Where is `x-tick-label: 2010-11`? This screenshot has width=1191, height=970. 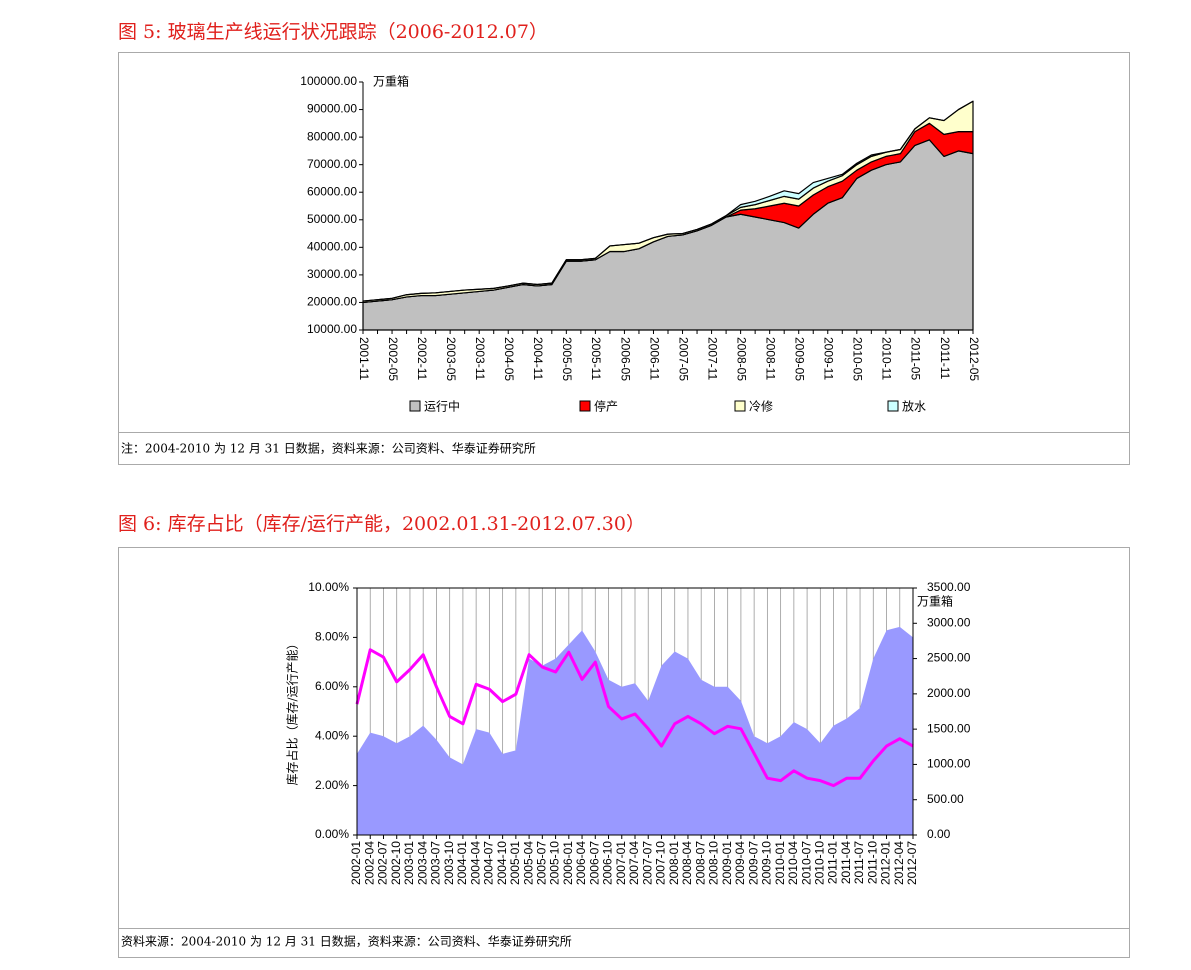 x-tick-label: 2010-11 is located at coordinates (887, 358).